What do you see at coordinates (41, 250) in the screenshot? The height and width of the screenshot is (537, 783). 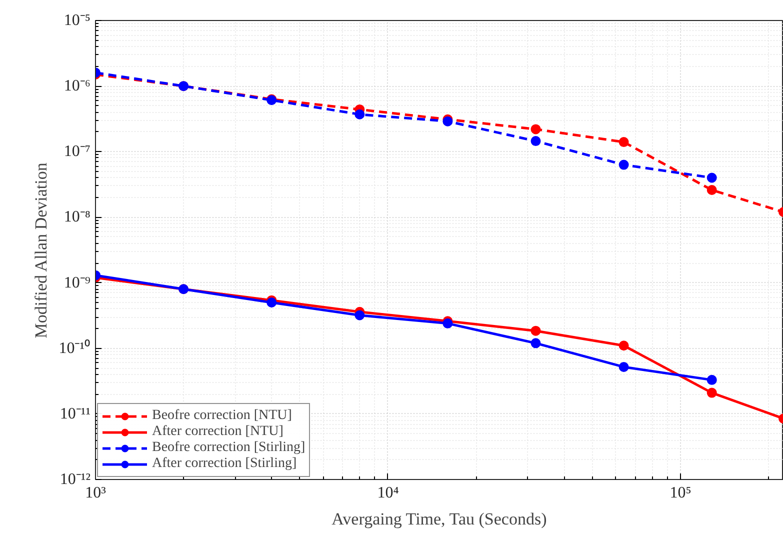 I see `y-axis-title: Modified Allan Deviation` at bounding box center [41, 250].